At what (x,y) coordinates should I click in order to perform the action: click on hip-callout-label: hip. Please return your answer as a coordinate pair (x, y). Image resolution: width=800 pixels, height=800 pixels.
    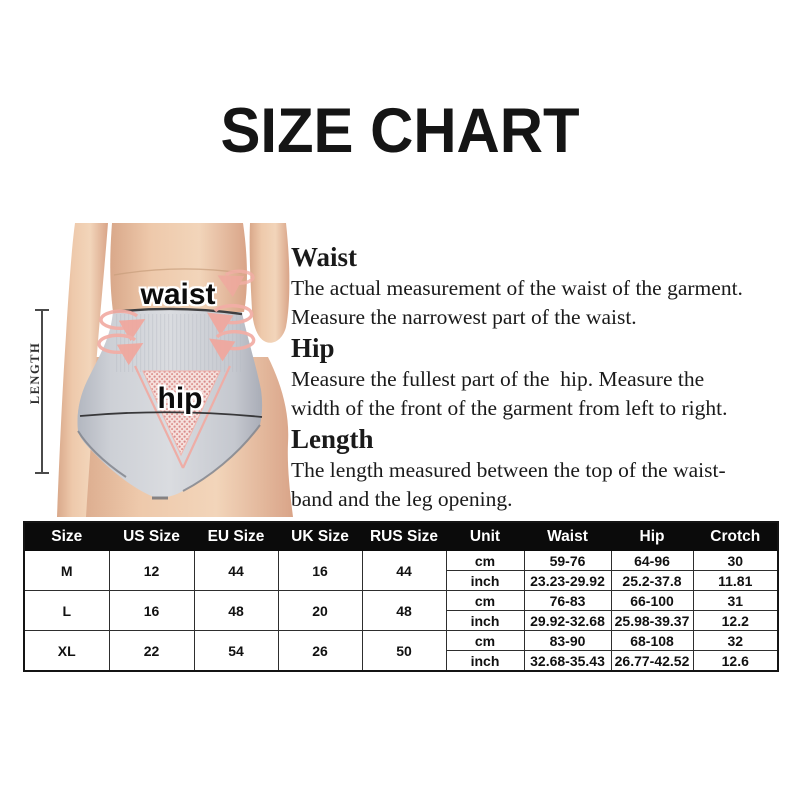
    Looking at the image, I should click on (180, 398).